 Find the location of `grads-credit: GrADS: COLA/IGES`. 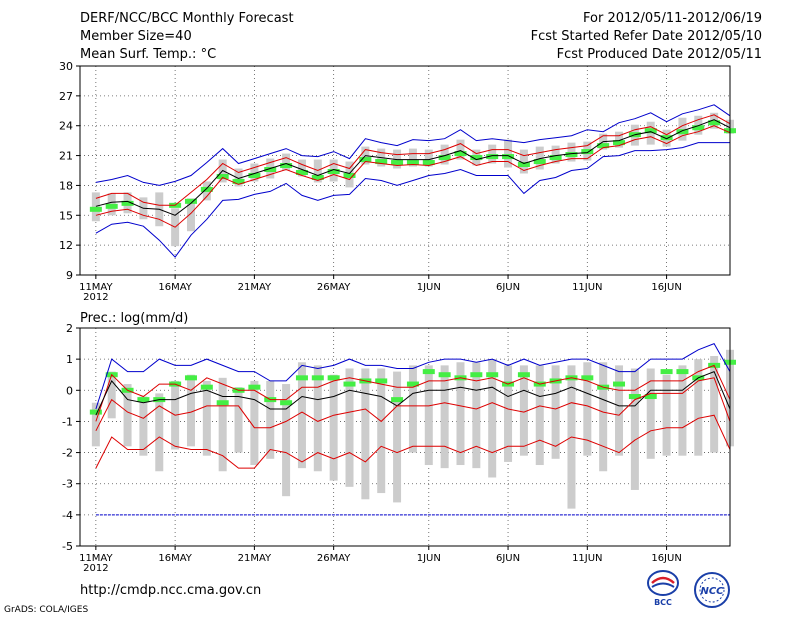

grads-credit: GrADS: COLA/IGES is located at coordinates (46, 610).